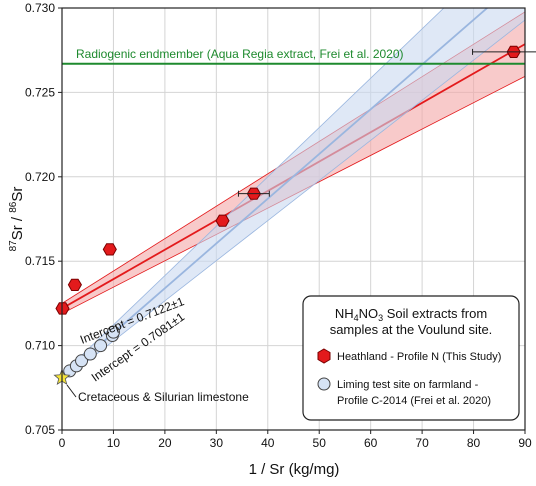  I want to click on legend-entry-heathland: Heathland - Profile N (This Study), so click(419, 357).